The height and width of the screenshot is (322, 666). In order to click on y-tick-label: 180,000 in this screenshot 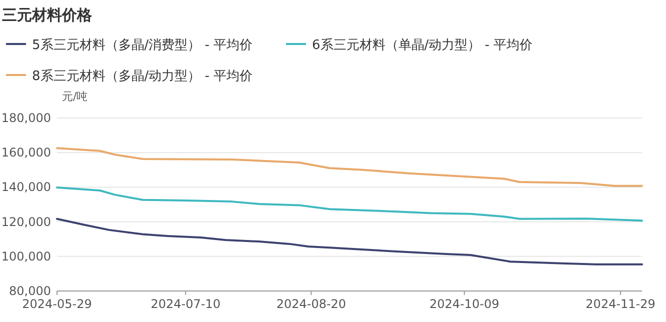, I will do `click(26, 118)`.